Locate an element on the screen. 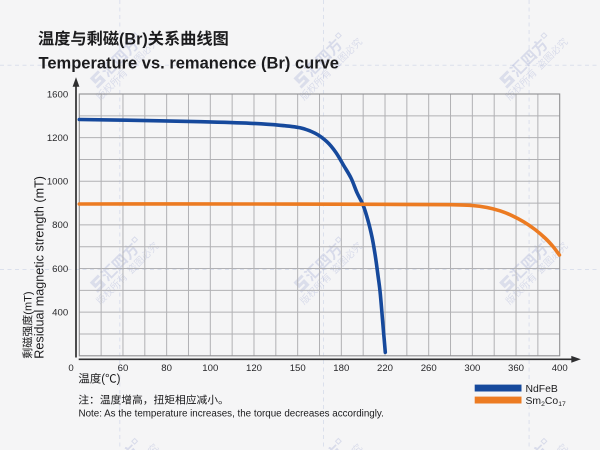 The height and width of the screenshot is (450, 600). svg-text: (Br) is located at coordinates (133, 39).